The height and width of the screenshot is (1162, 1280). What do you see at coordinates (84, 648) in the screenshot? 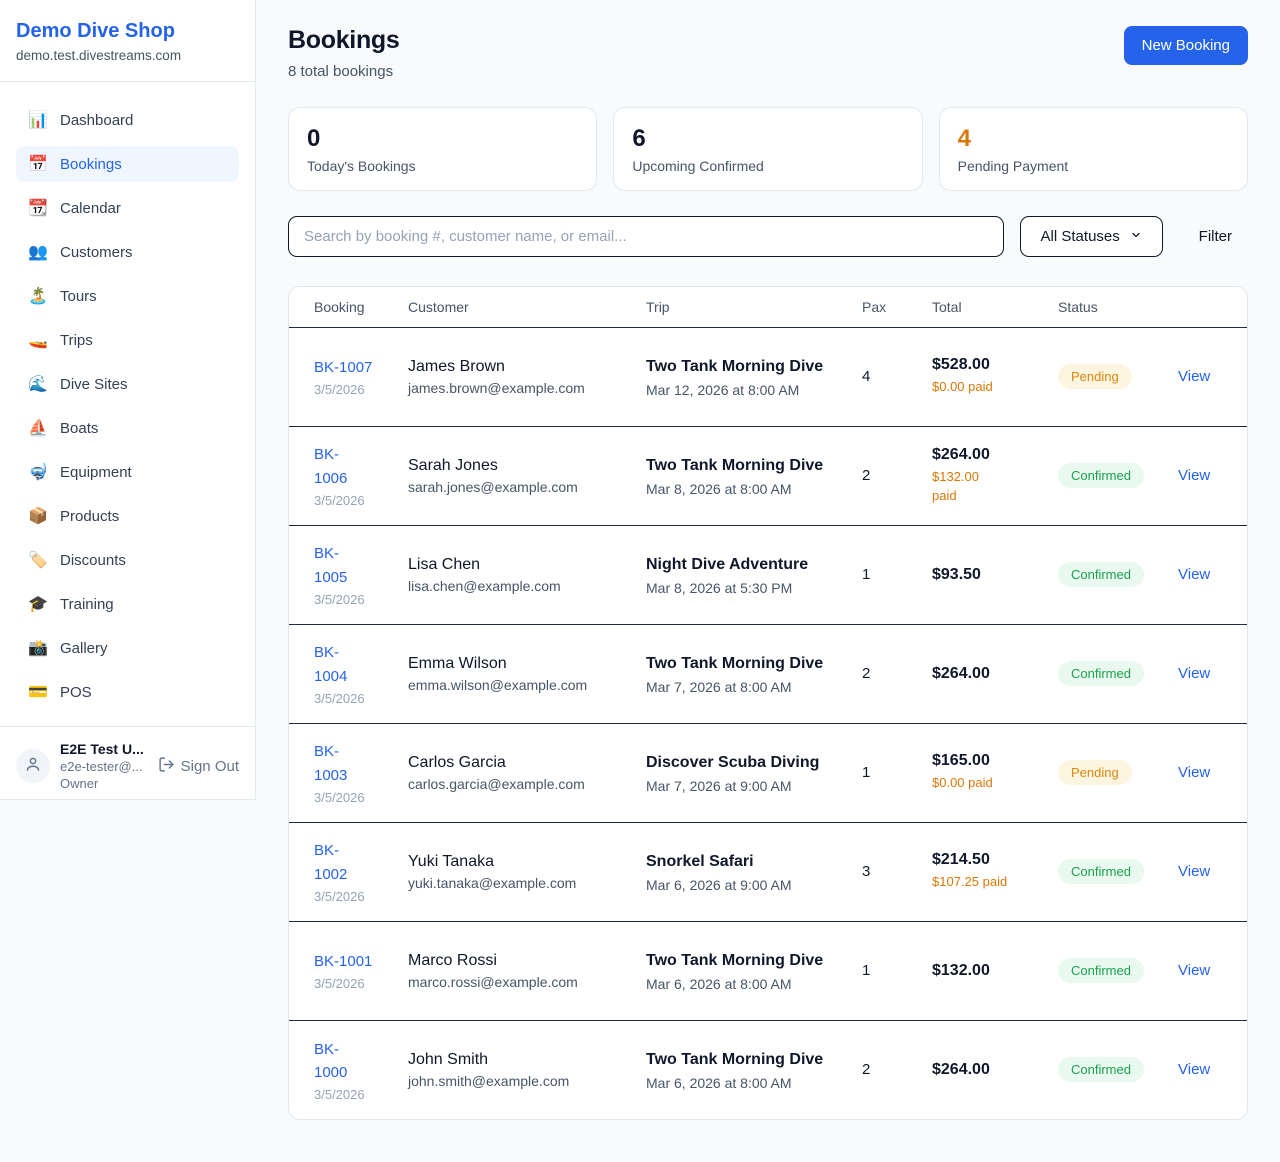
I see `sidebar-item-label: Gallery` at bounding box center [84, 648].